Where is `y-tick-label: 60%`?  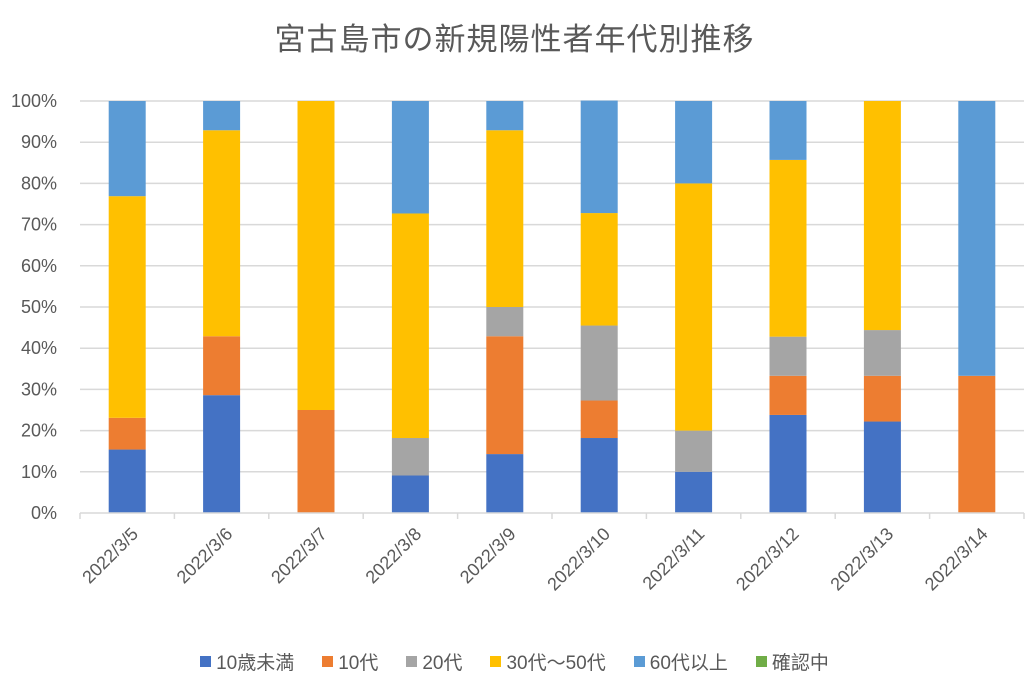 y-tick-label: 60% is located at coordinates (39, 266).